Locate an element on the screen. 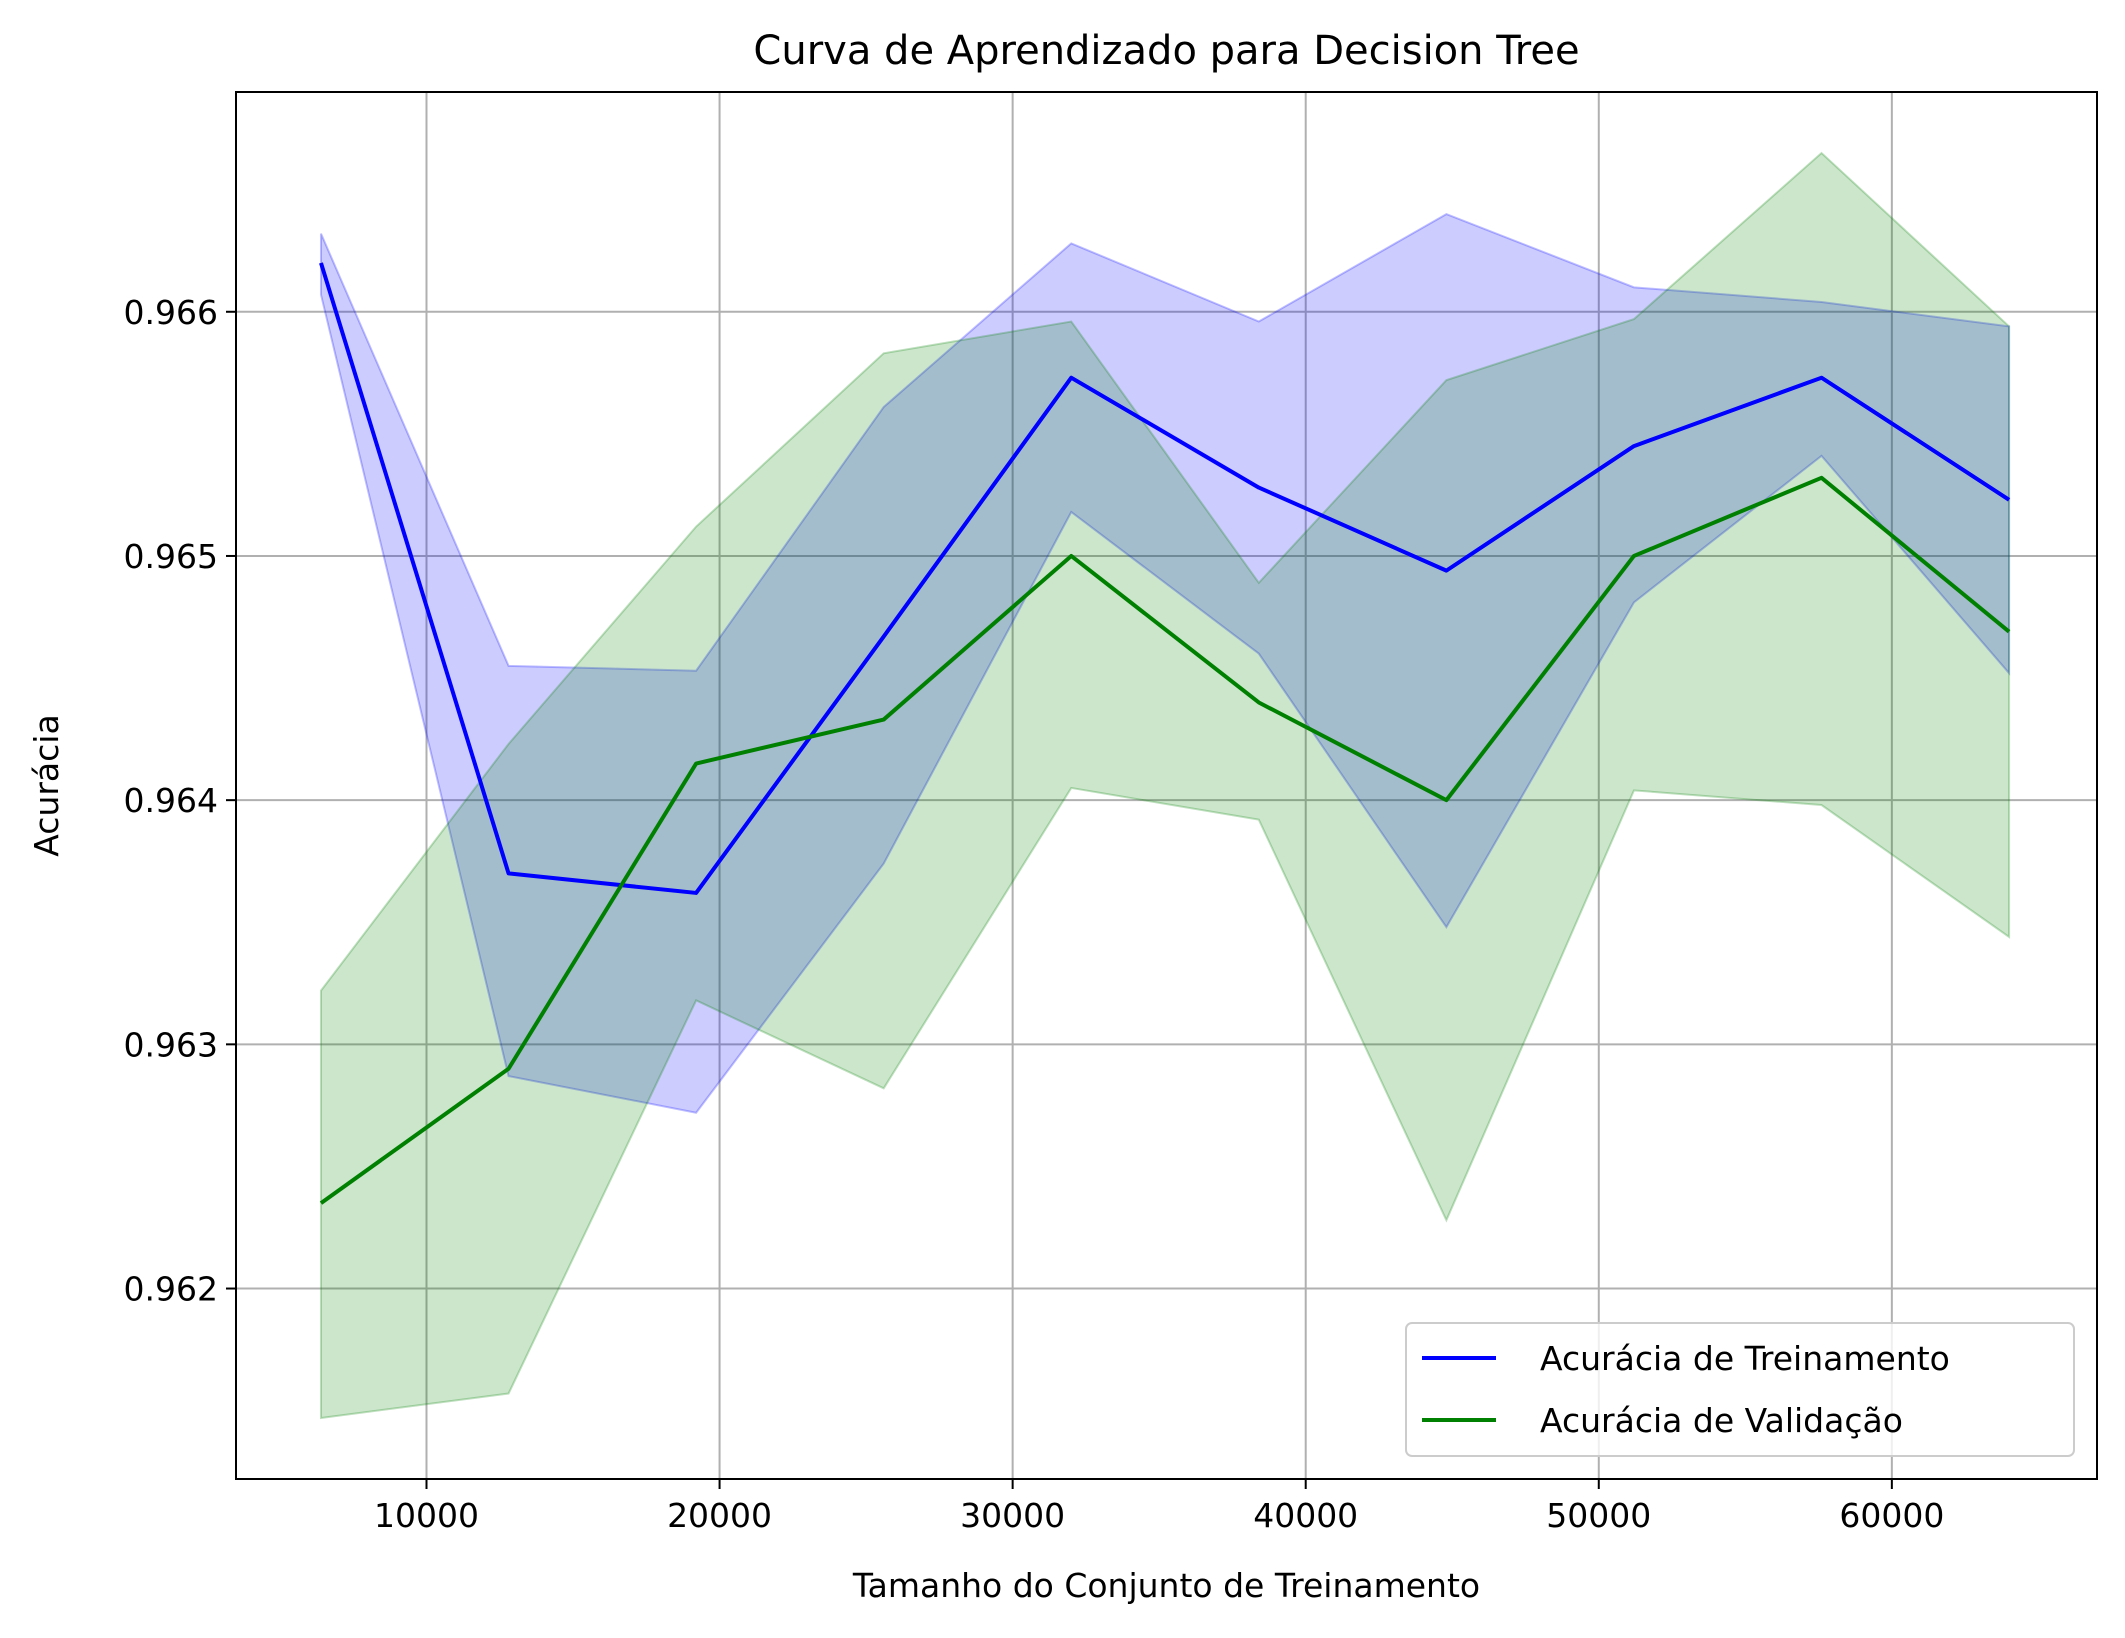 This screenshot has width=2125, height=1638. y-tick-label: 0.965 is located at coordinates (171, 556).